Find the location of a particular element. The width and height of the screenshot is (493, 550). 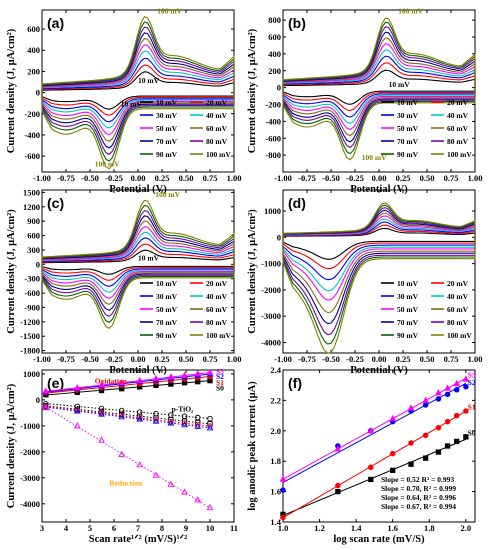

y-axis-label: log anodic peak current (µA) is located at coordinates (252, 446).